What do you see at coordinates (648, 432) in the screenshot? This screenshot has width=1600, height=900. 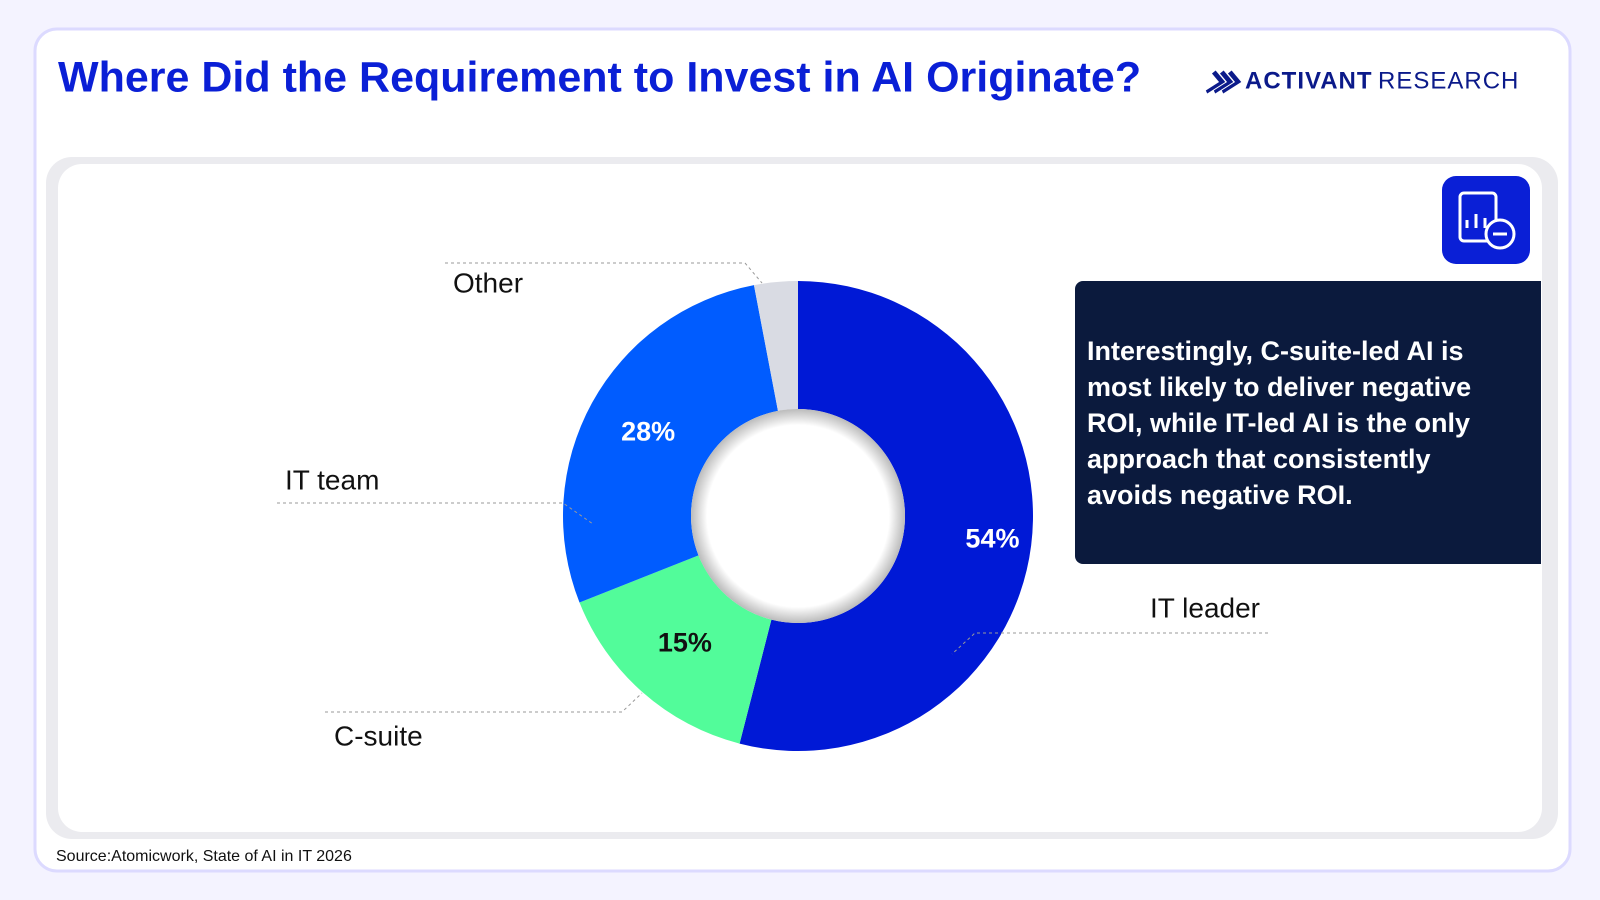 I see `value-label: 28%` at bounding box center [648, 432].